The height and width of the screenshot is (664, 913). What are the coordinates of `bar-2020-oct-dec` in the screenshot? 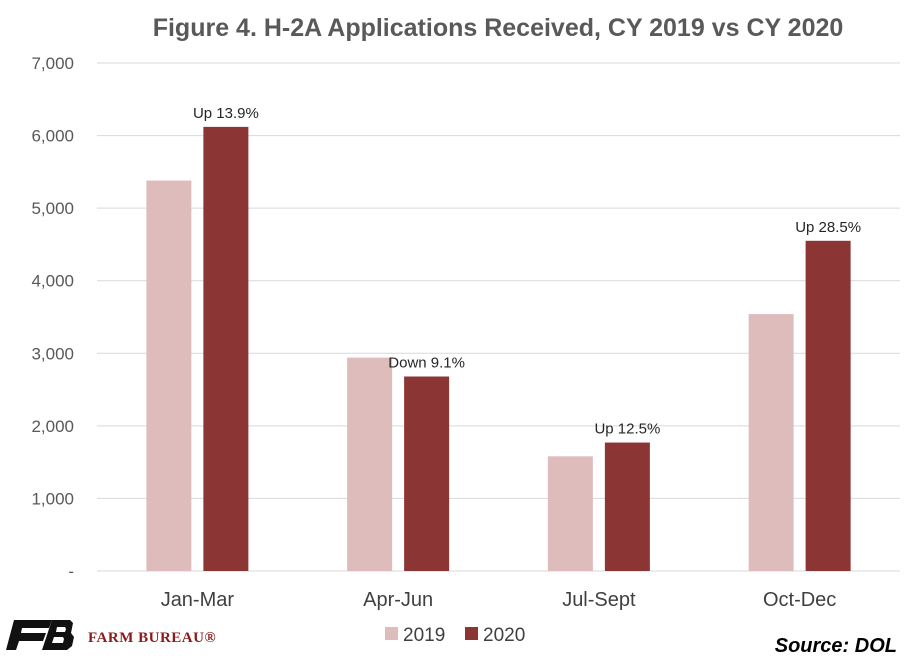 It's located at (828, 406).